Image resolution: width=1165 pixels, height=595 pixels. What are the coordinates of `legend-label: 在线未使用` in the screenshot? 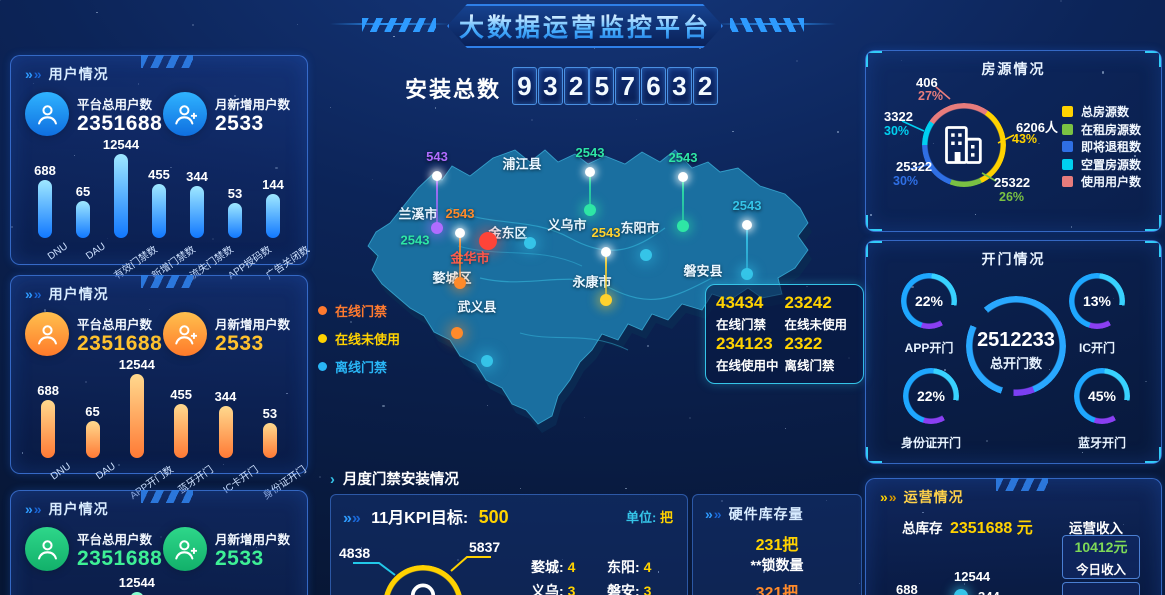 It's located at (368, 339).